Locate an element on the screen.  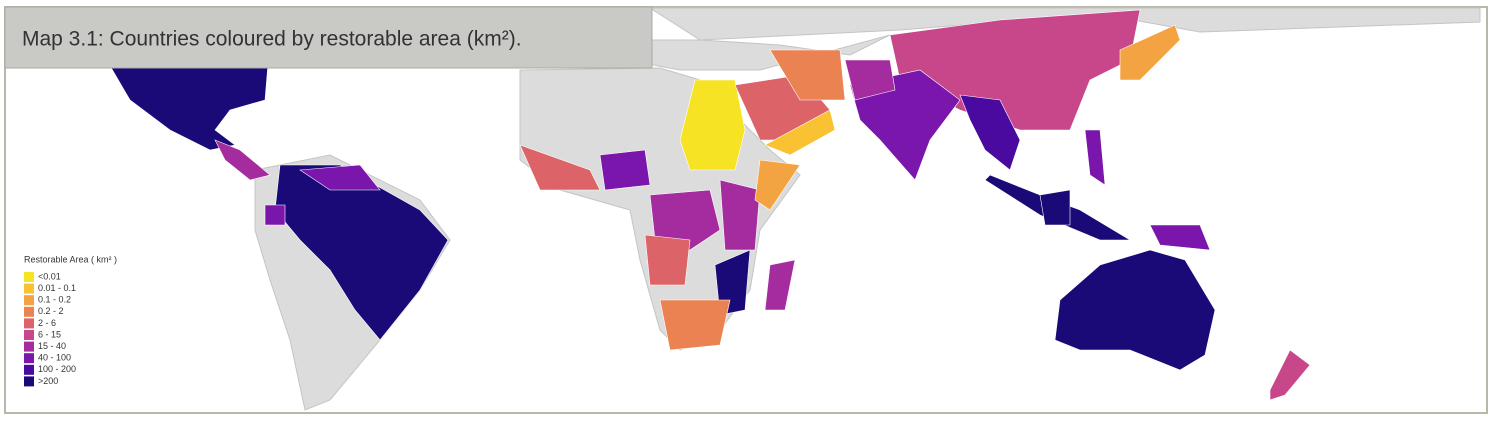
legend-title: Restorable Area ( km² ) is located at coordinates (70, 259).